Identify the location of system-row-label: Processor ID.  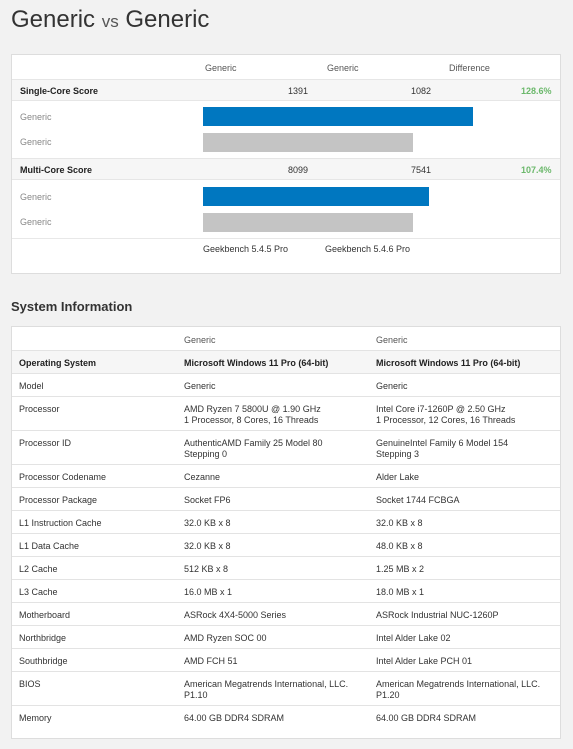
(45, 443).